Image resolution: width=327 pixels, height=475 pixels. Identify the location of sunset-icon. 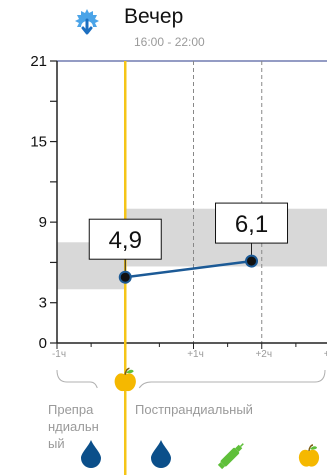
(87, 22).